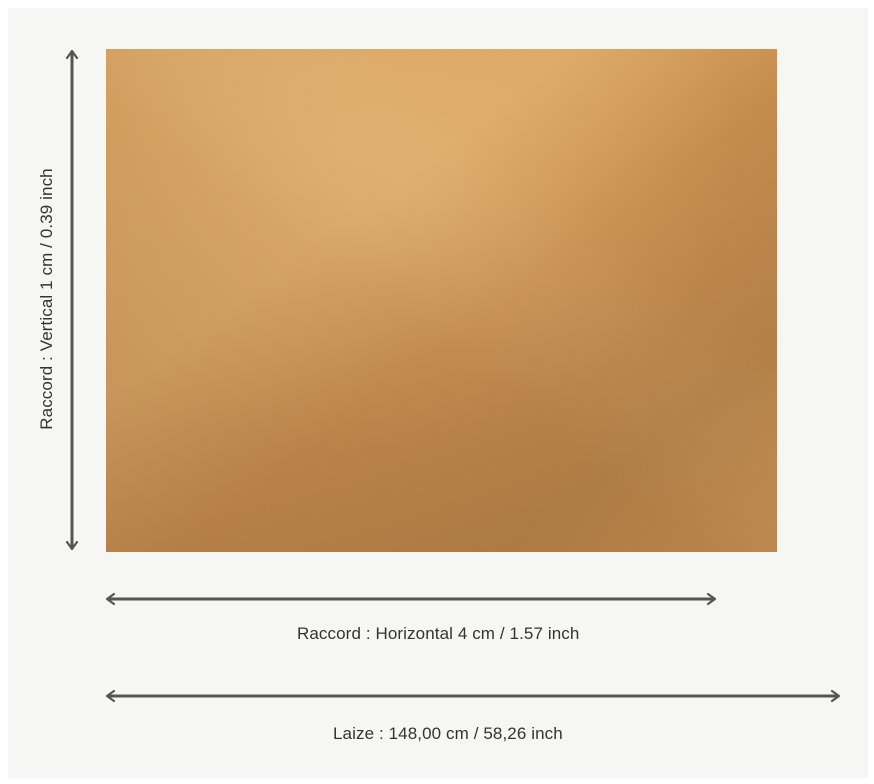 This screenshot has height=784, width=874. I want to click on vertical-repeat-label: Raccord : Vertical 1 cm / 0.39 inch, so click(46, 299).